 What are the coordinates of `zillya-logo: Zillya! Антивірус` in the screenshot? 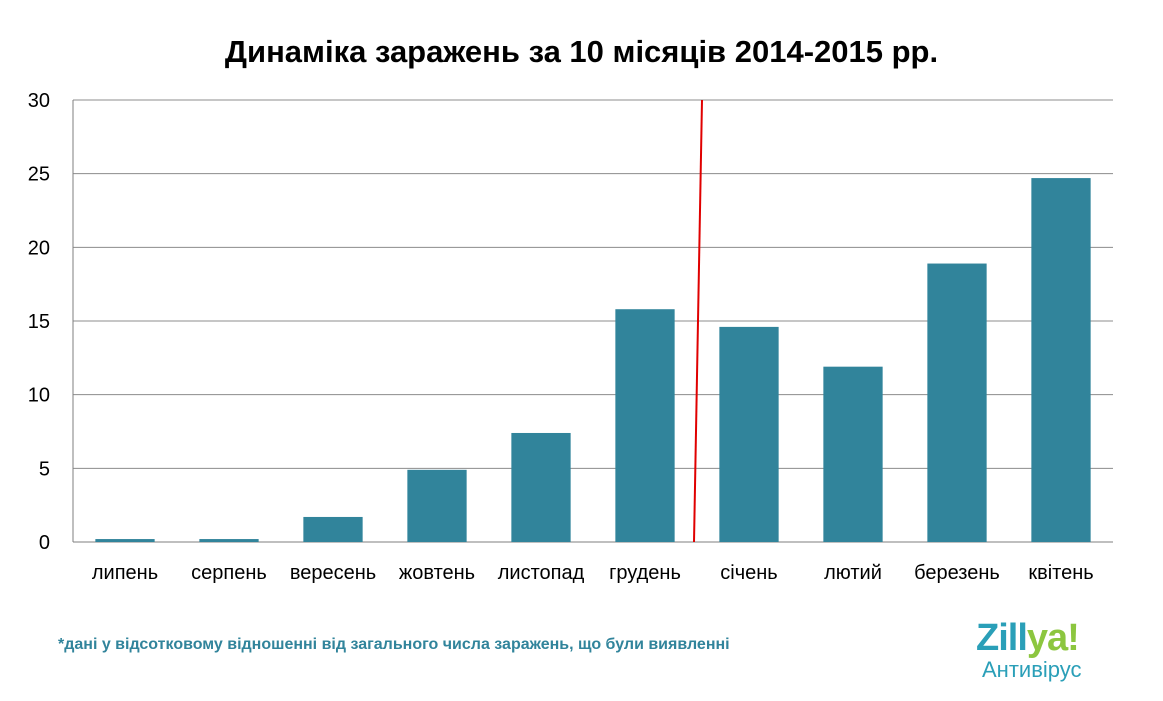 It's located at (1041, 653).